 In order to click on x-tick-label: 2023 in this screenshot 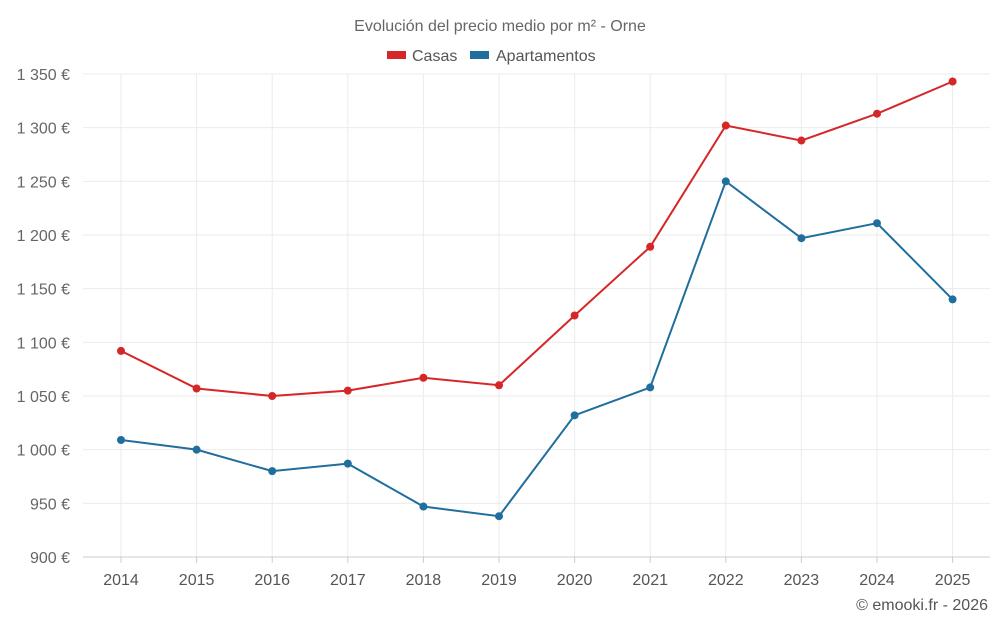, I will do `click(802, 580)`.